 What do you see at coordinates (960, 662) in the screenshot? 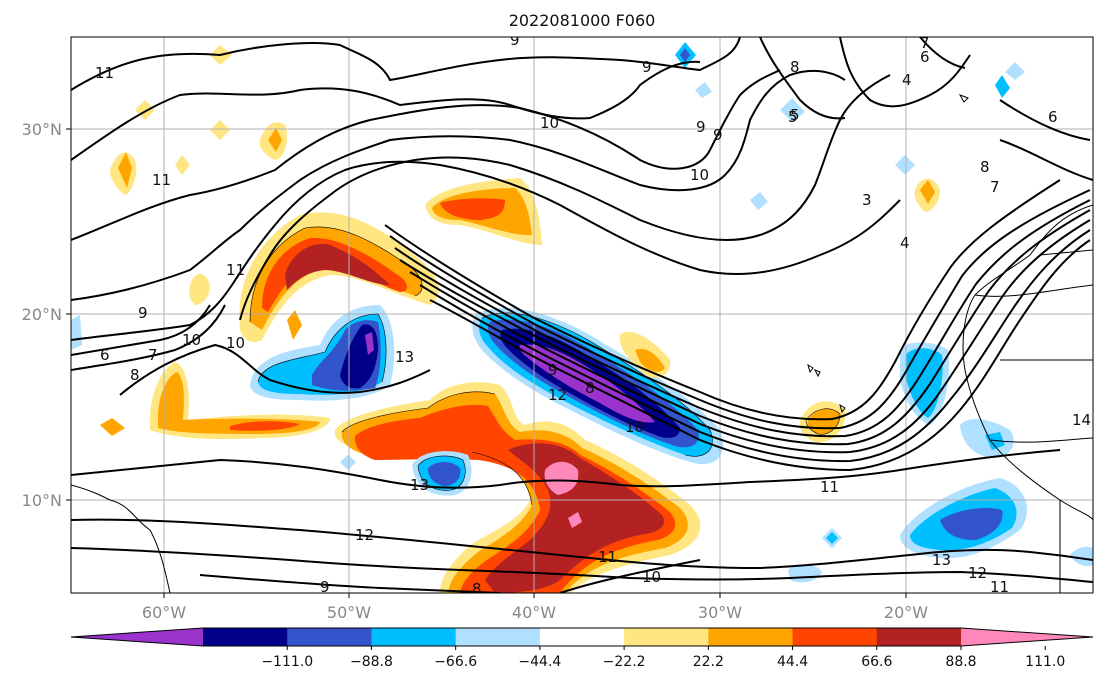
I see `colorbar-tick-label: 88.8` at bounding box center [960, 662].